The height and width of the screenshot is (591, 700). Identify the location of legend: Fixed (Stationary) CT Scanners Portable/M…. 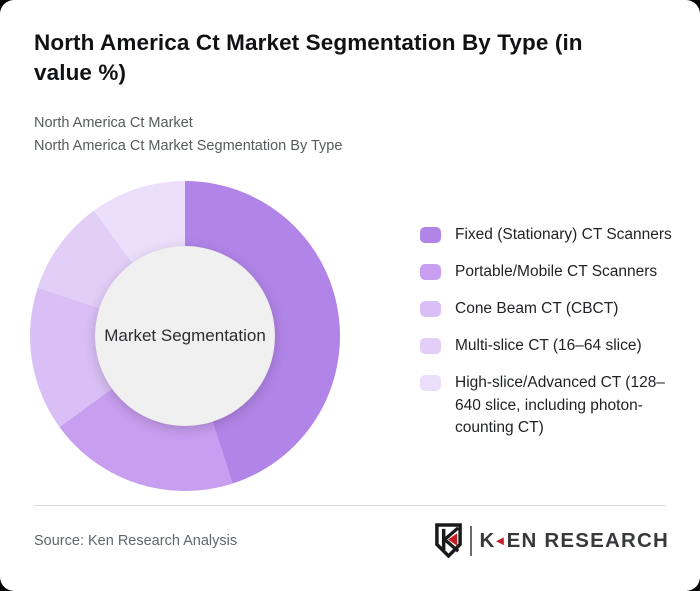
(551, 332).